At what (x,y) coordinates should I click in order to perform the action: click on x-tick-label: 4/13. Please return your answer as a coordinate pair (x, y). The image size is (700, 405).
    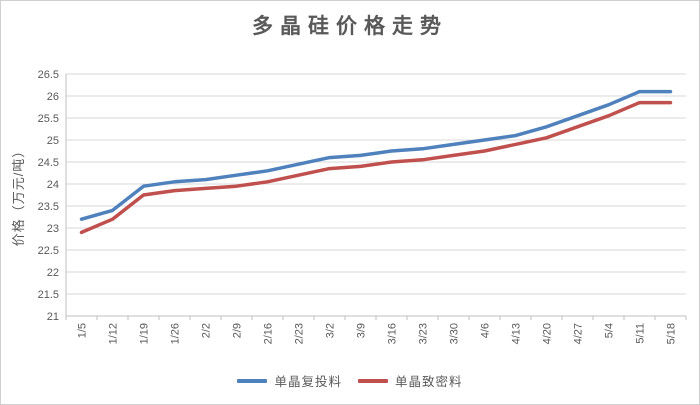
    Looking at the image, I should click on (517, 333).